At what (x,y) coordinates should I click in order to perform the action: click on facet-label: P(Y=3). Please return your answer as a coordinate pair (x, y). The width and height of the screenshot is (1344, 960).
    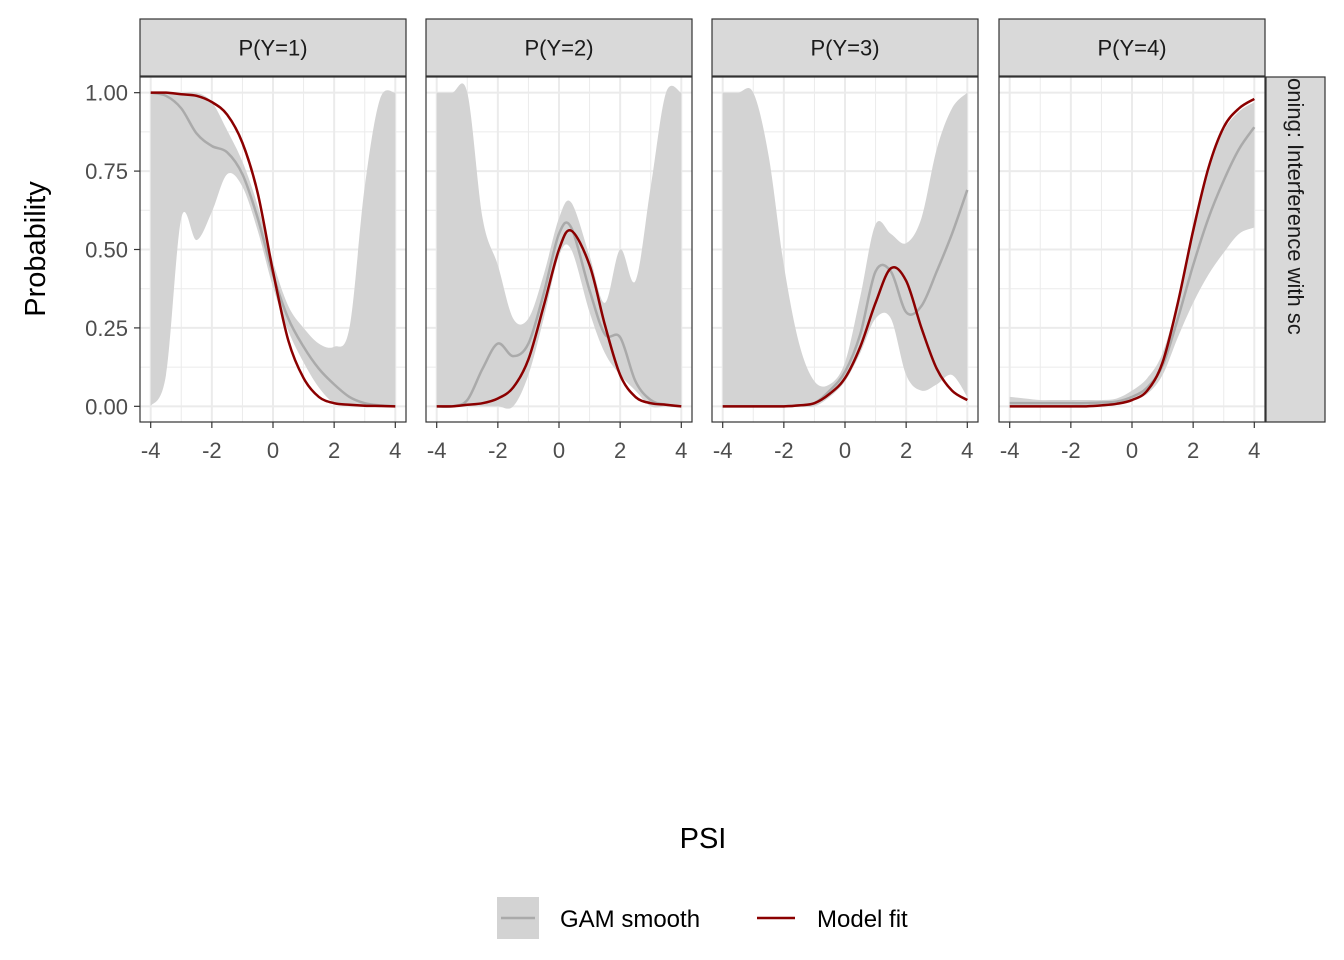
    Looking at the image, I should click on (844, 48).